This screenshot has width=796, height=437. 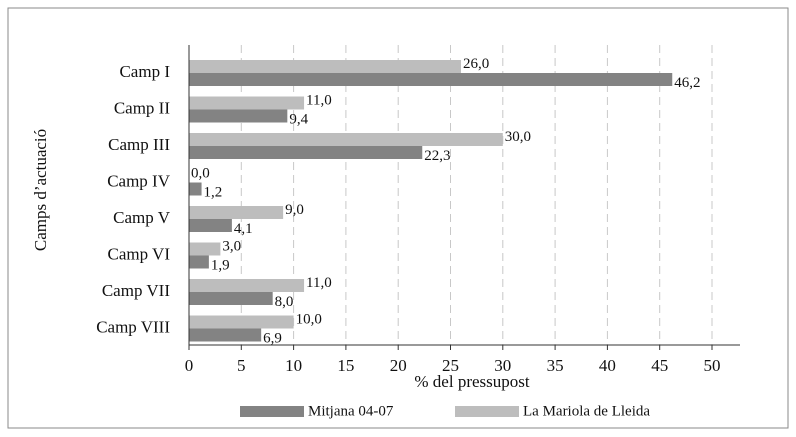 What do you see at coordinates (243, 229) in the screenshot?
I see `value-label: 4,1` at bounding box center [243, 229].